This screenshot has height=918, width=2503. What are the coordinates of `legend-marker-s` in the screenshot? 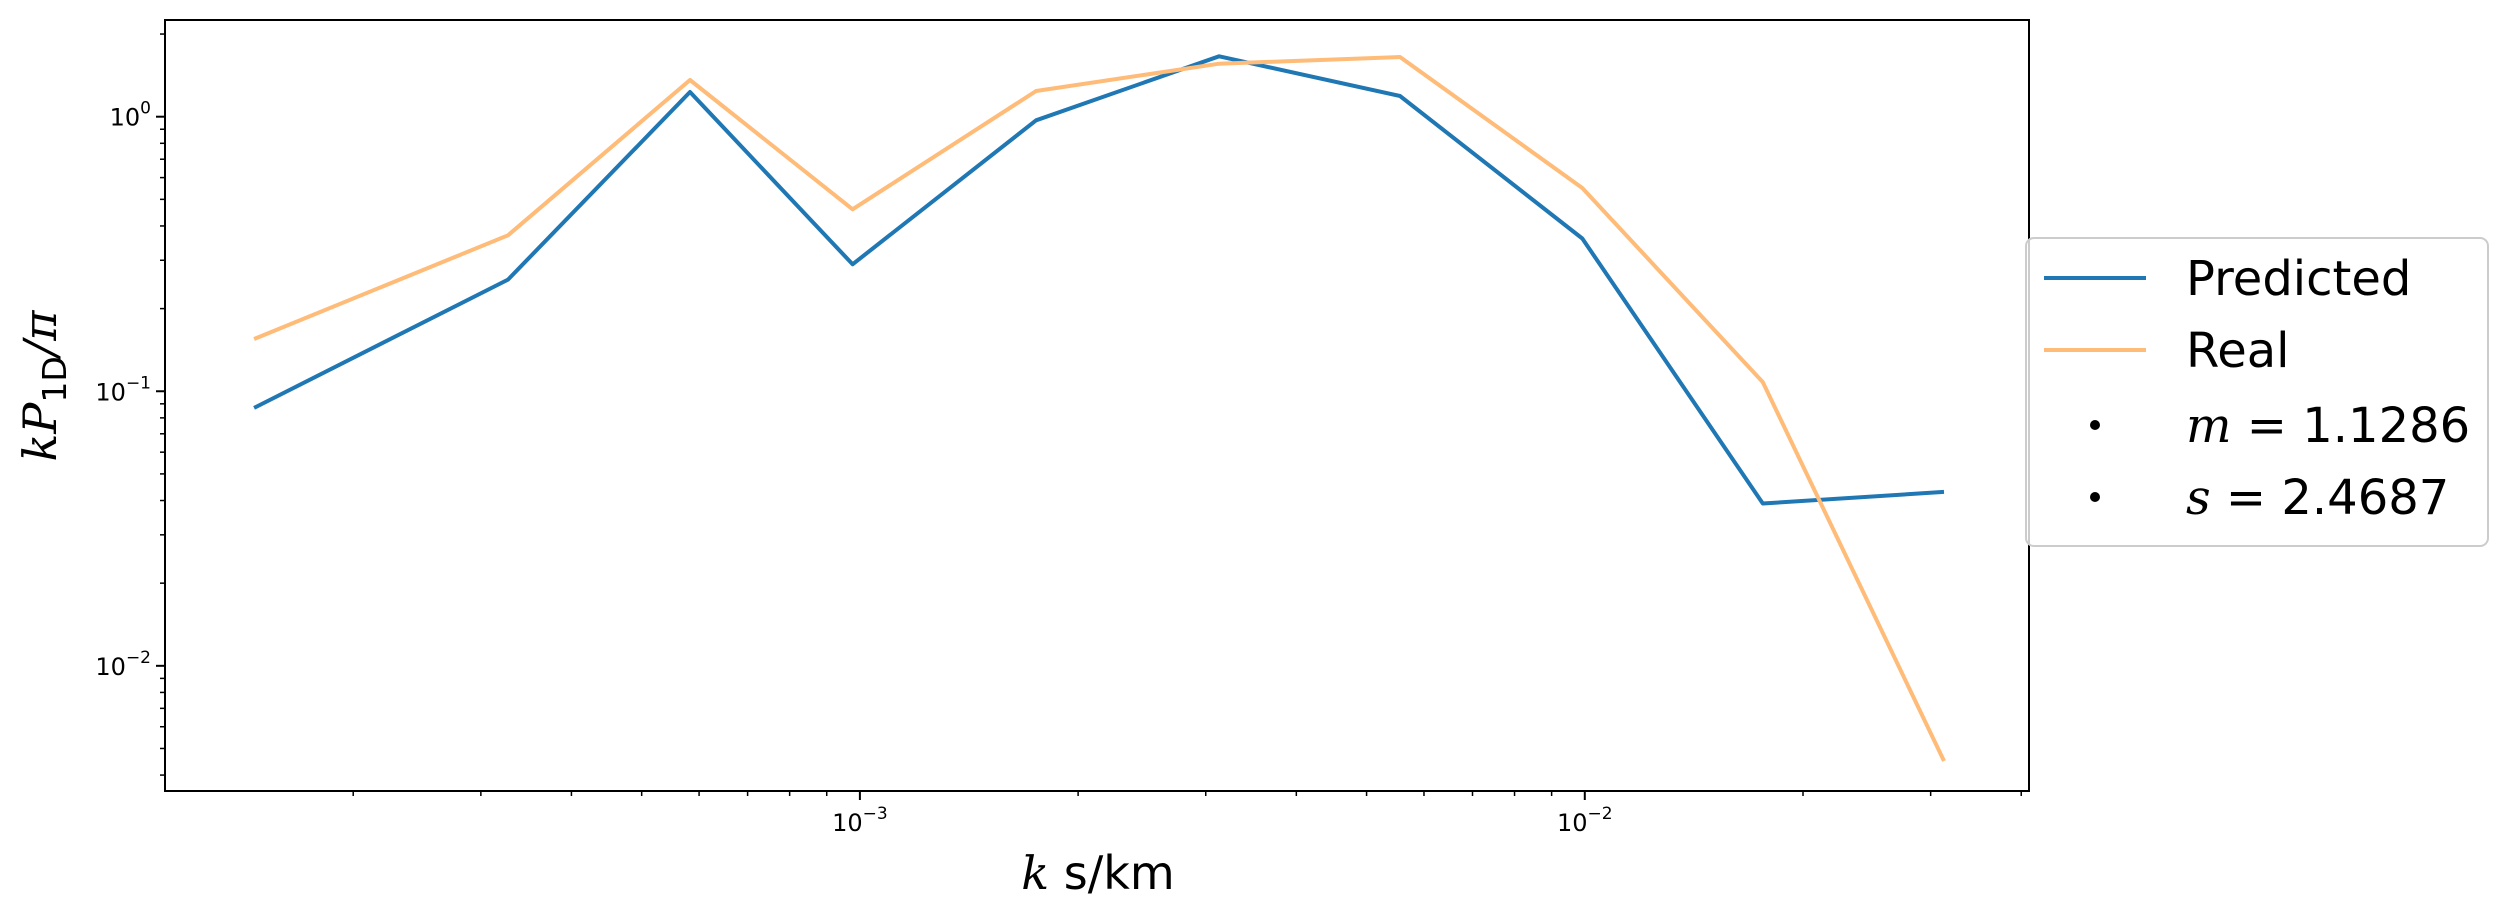 It's located at (2095, 497).